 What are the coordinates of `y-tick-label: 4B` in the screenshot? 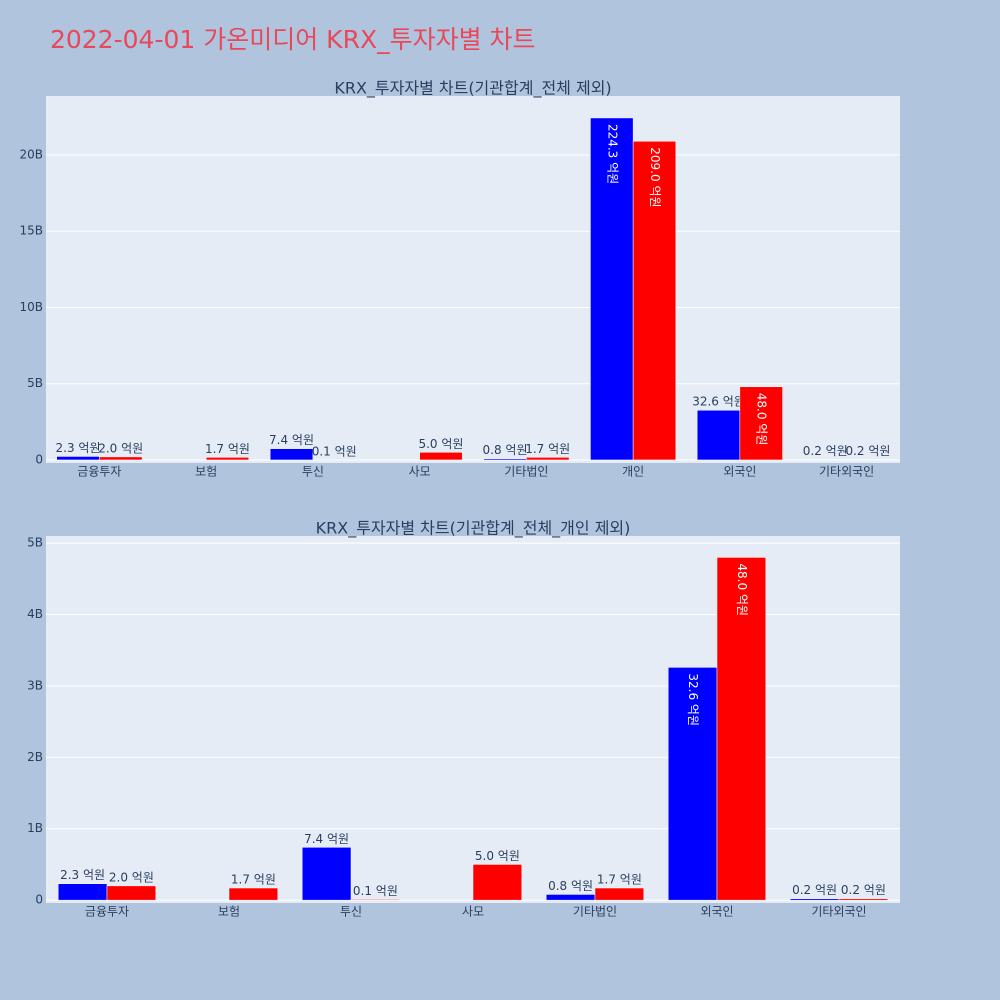 It's located at (35, 614).